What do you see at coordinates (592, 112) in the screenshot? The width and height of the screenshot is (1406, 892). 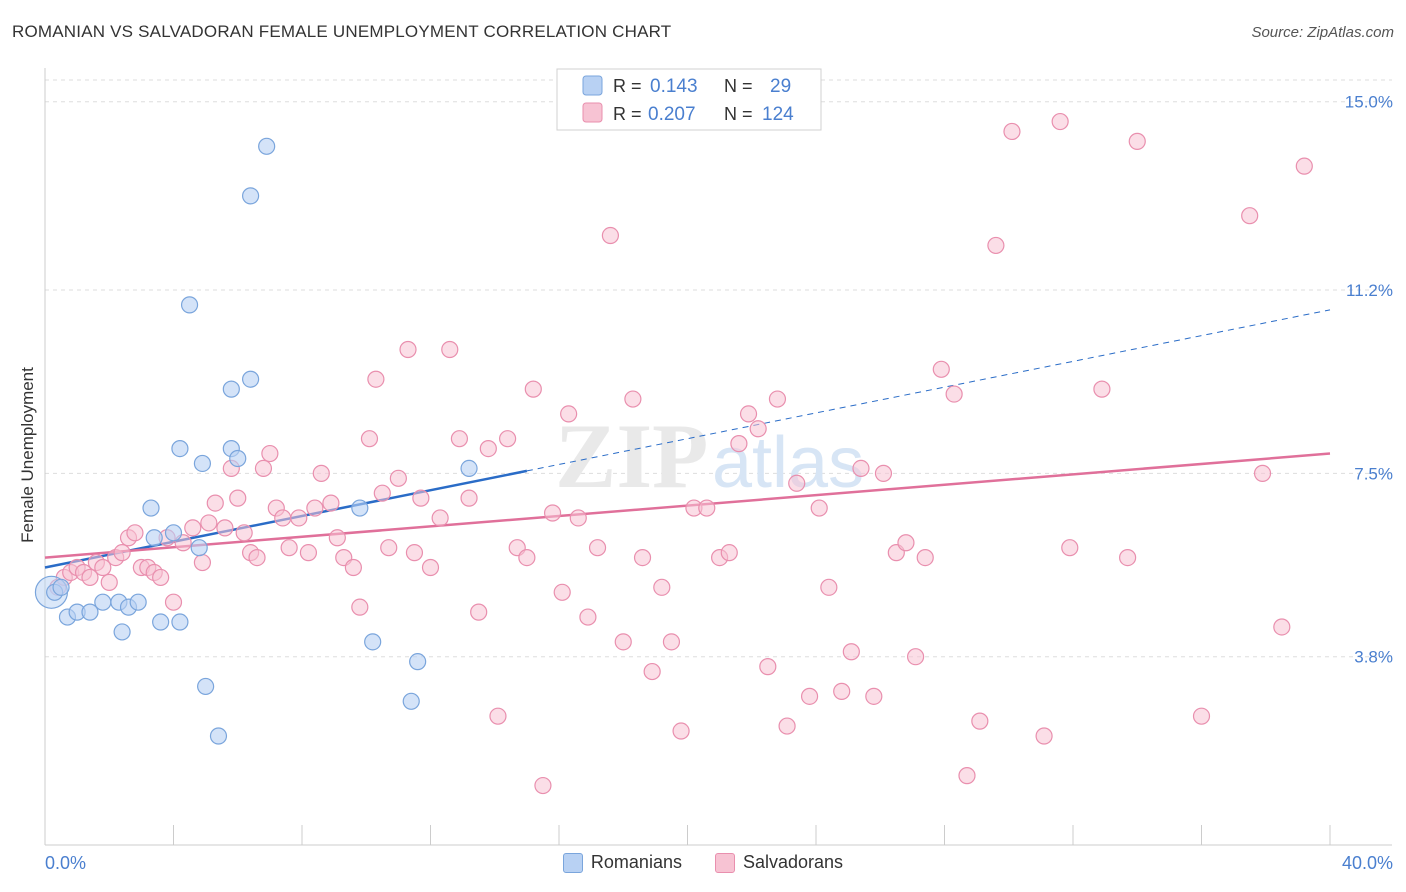 I see `legend-swatch-salvadorans` at bounding box center [592, 112].